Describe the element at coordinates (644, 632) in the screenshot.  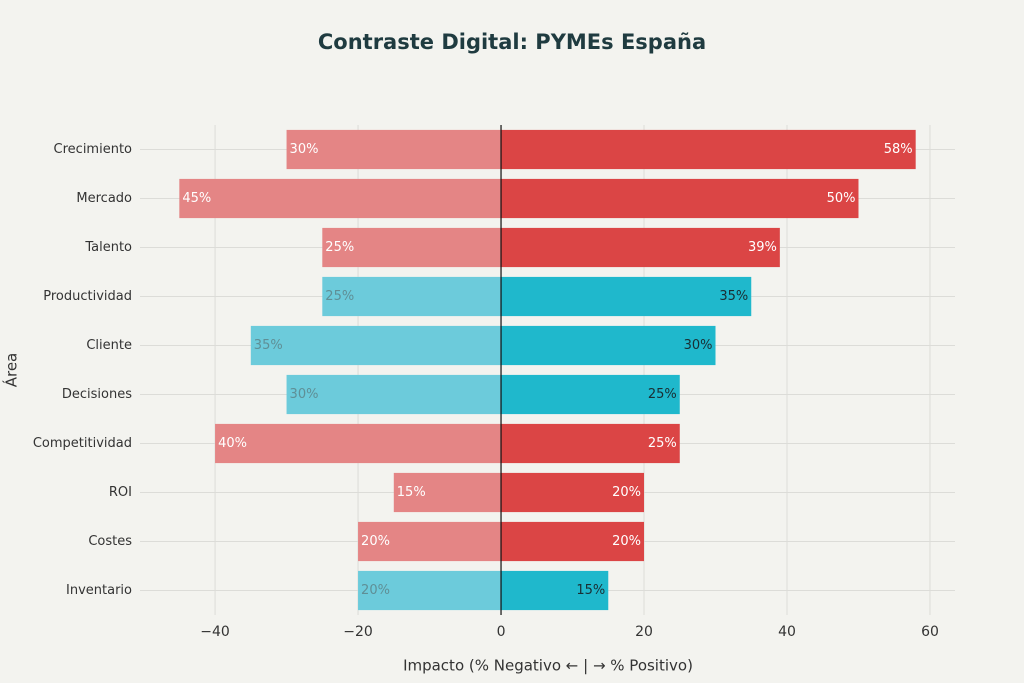
I see `x-tick-label: 20` at that location.